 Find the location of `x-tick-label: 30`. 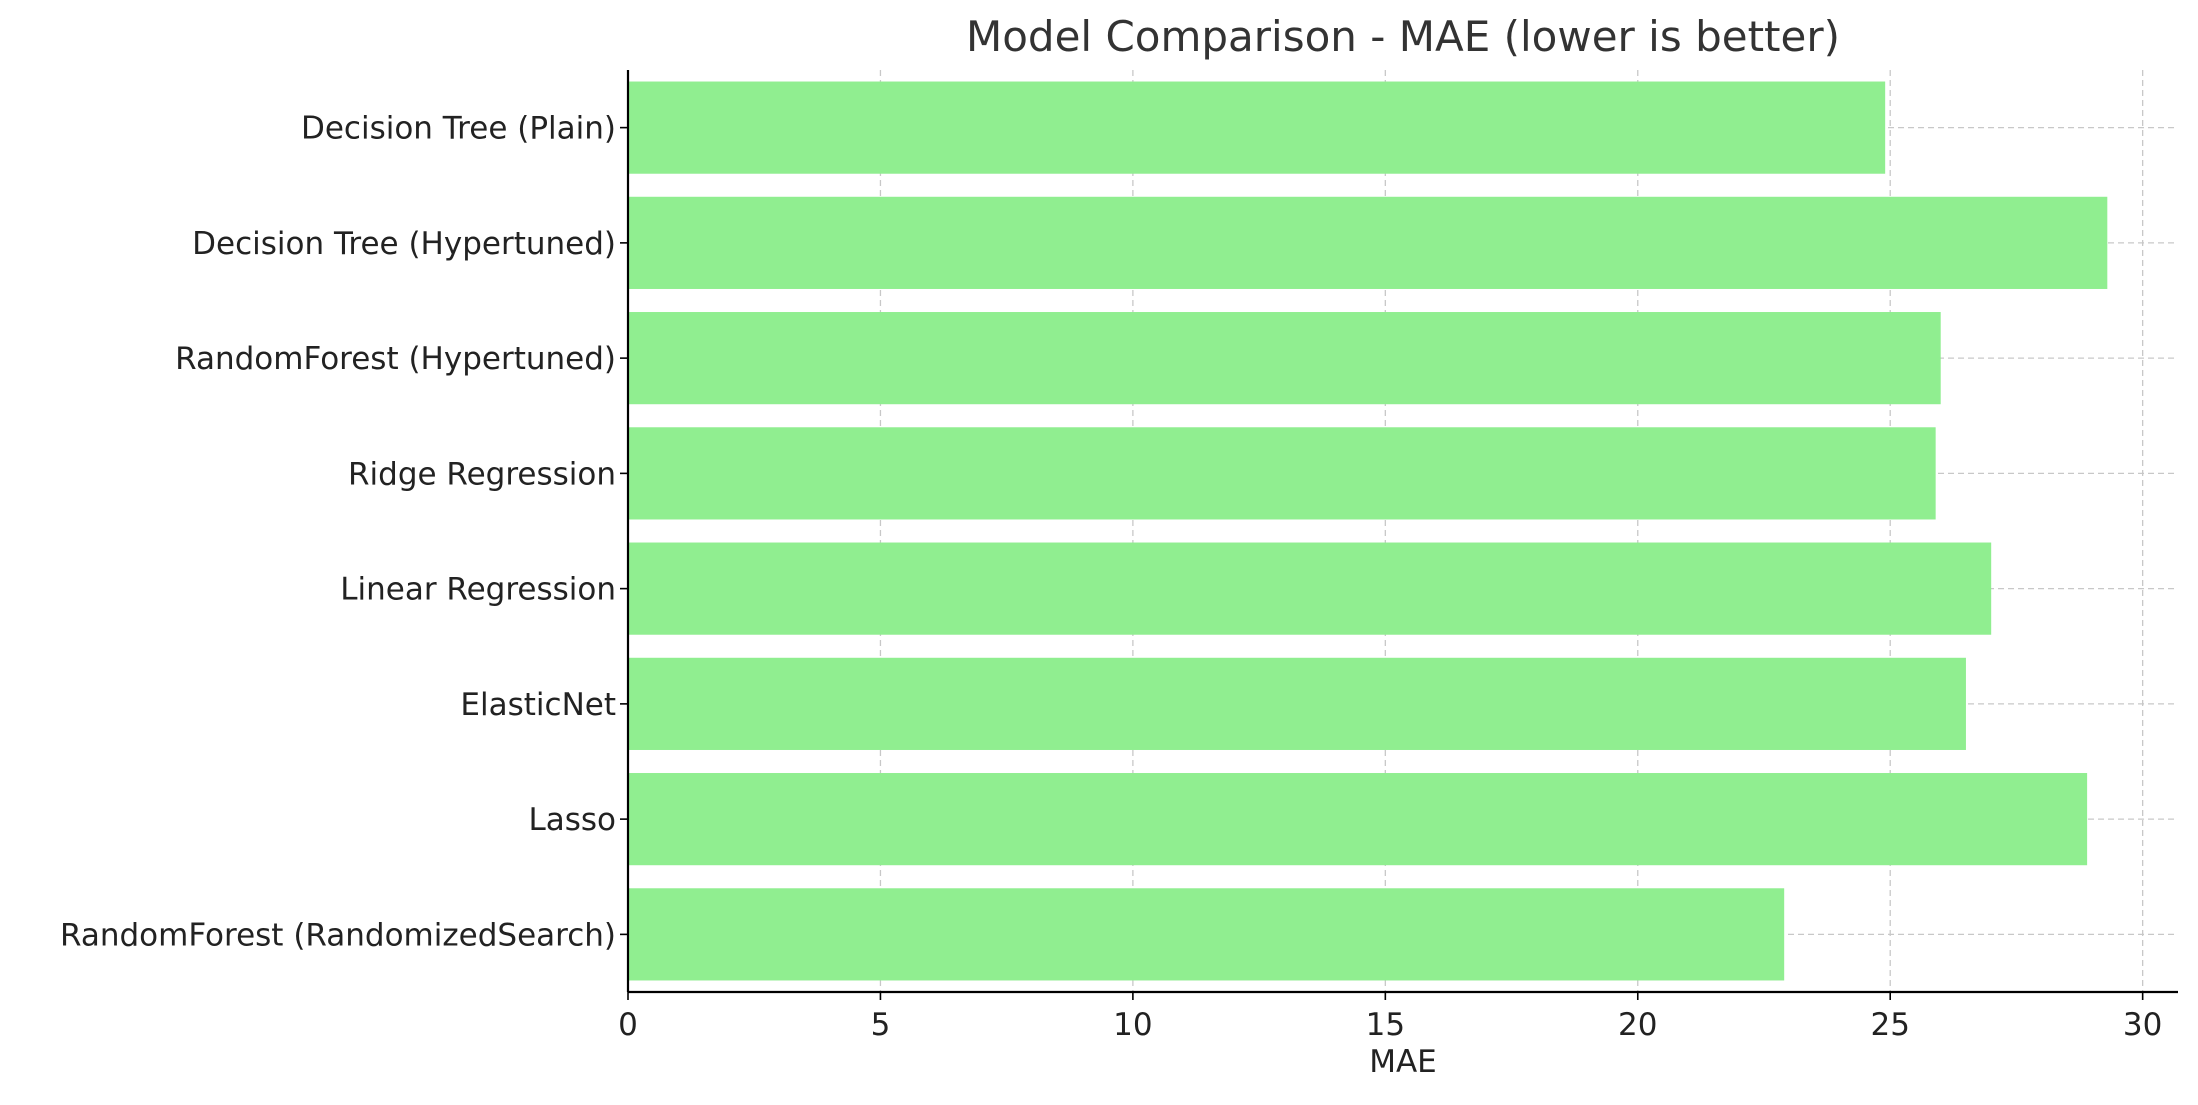

x-tick-label: 30 is located at coordinates (2142, 1025).